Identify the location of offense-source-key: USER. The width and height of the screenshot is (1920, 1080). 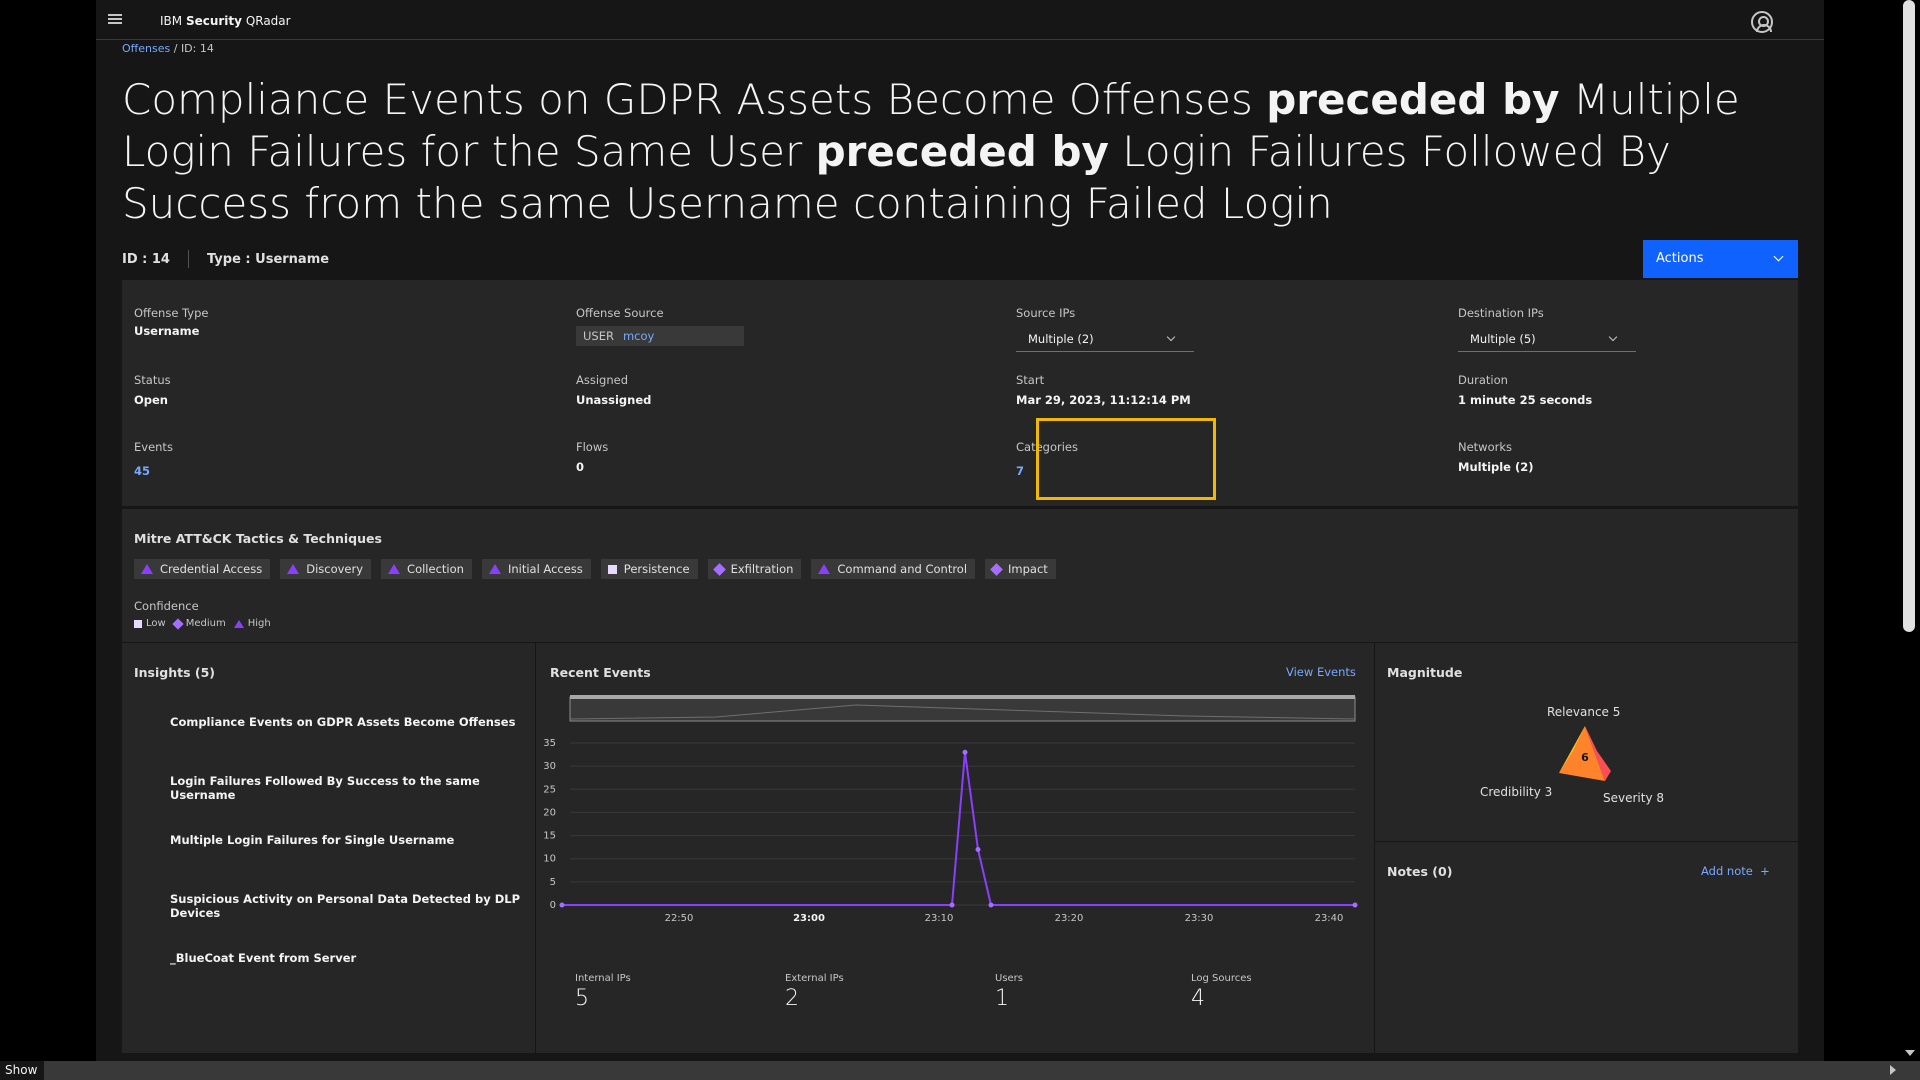
(598, 336).